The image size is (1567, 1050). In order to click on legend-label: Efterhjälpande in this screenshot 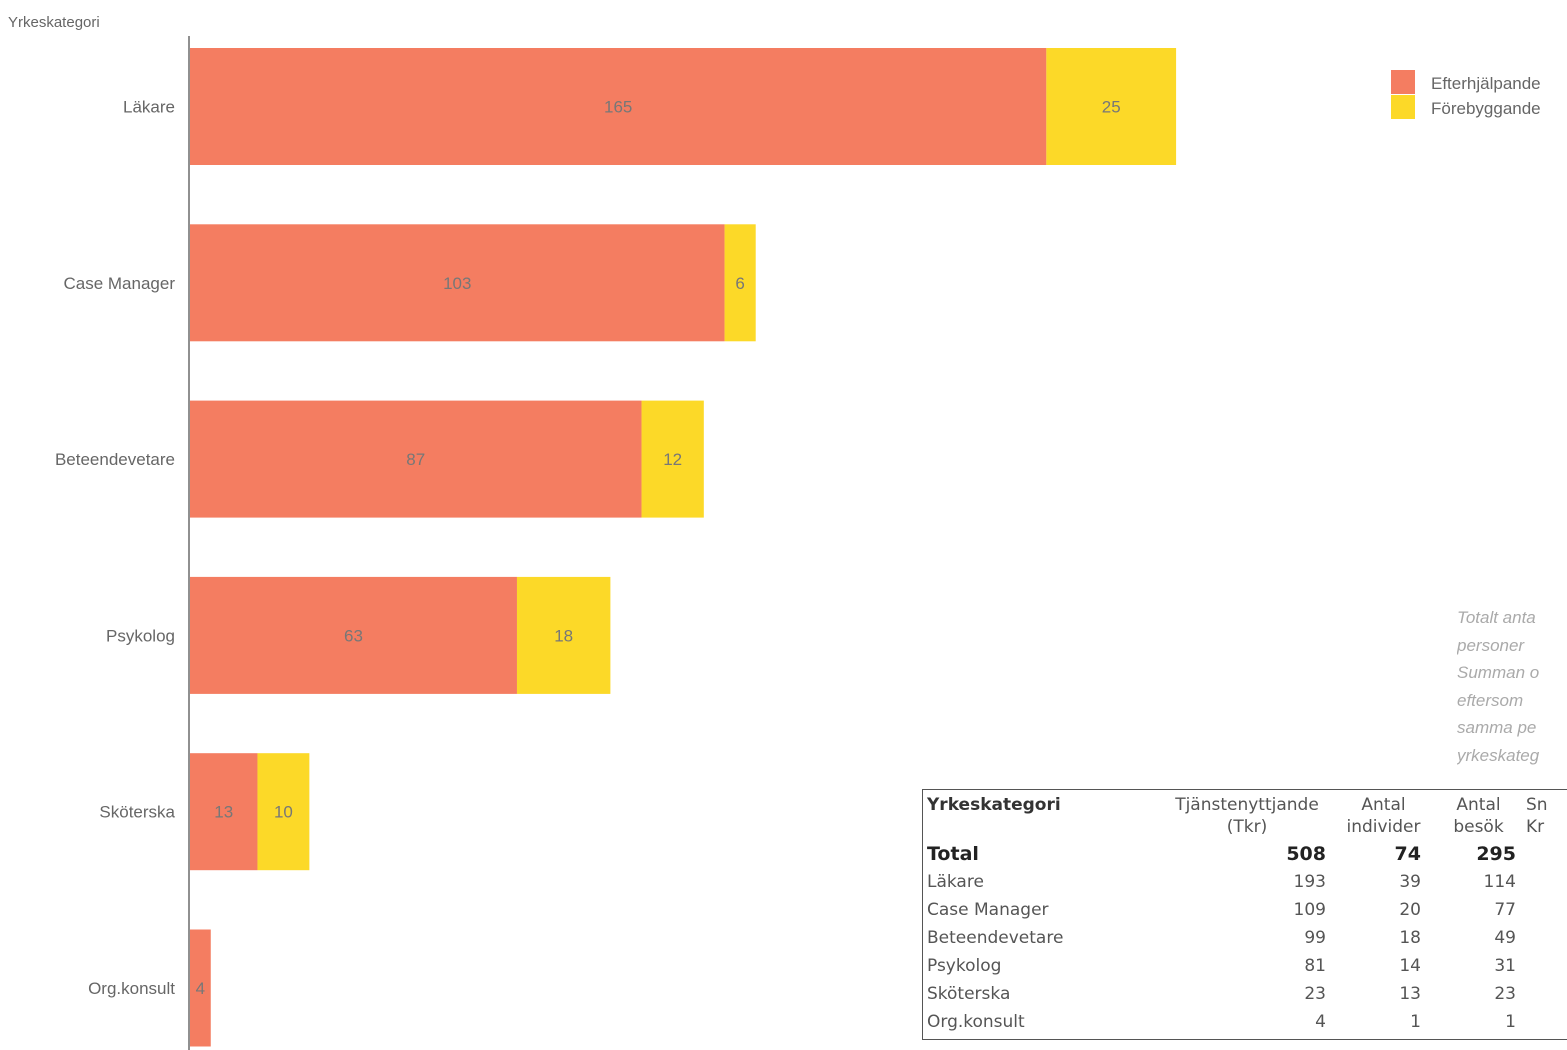, I will do `click(1486, 83)`.